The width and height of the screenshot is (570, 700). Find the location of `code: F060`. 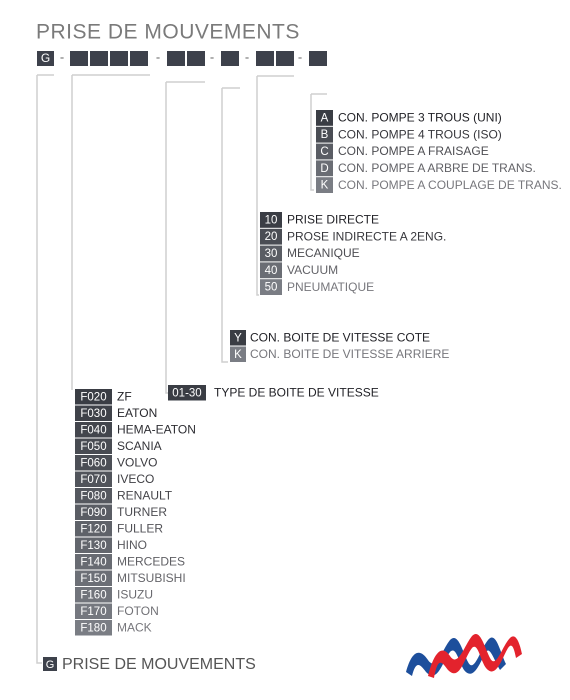

code: F060 is located at coordinates (93, 463).